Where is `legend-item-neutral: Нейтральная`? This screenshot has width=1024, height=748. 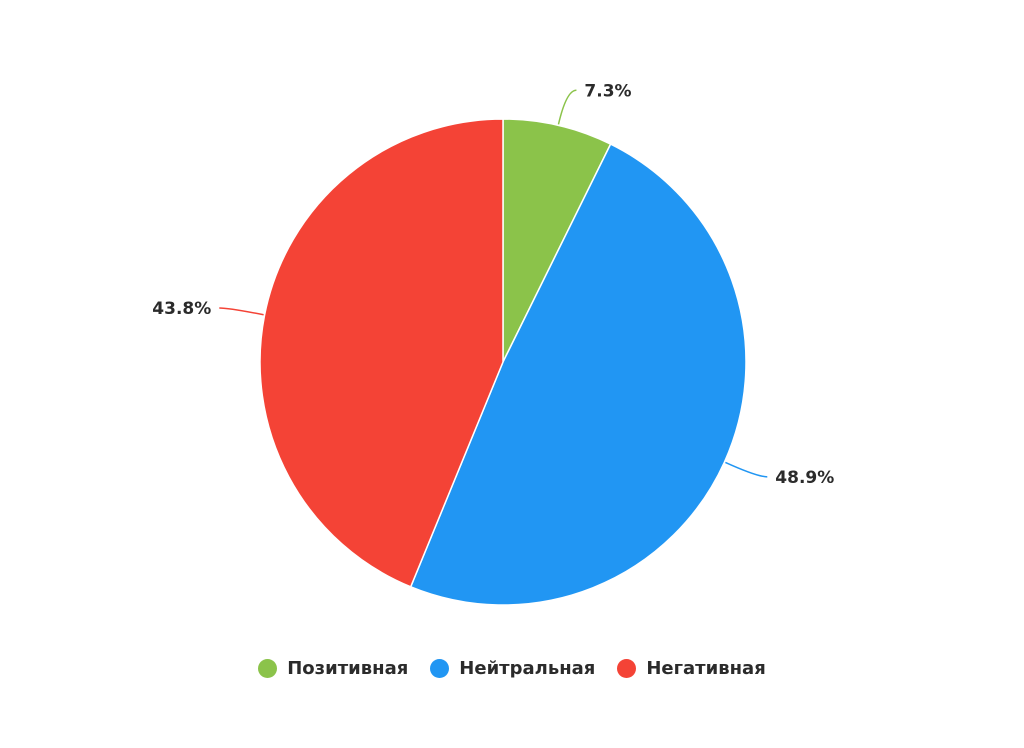 legend-item-neutral: Нейтральная is located at coordinates (512, 668).